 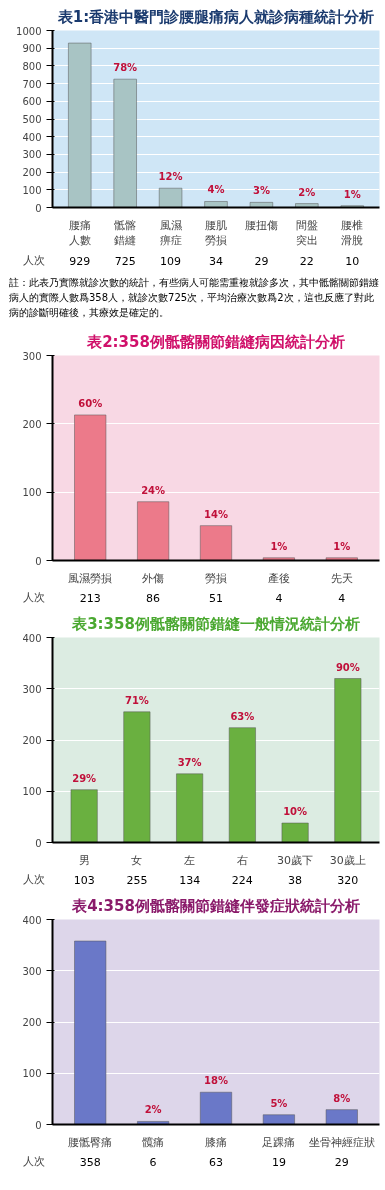 What do you see at coordinates (153, 578) in the screenshot?
I see `x-tick-label: 外傷` at bounding box center [153, 578].